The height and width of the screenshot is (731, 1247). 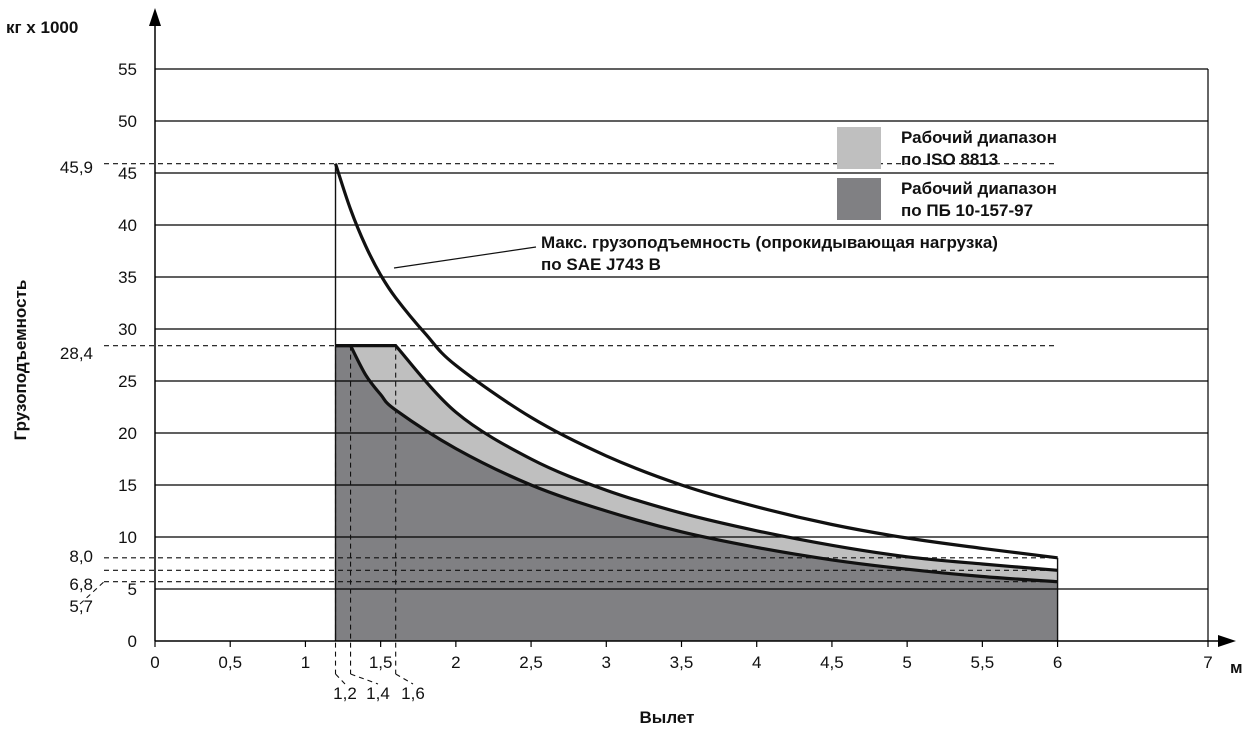 What do you see at coordinates (531, 662) in the screenshot?
I see `x-tick-2,5: 2,5` at bounding box center [531, 662].